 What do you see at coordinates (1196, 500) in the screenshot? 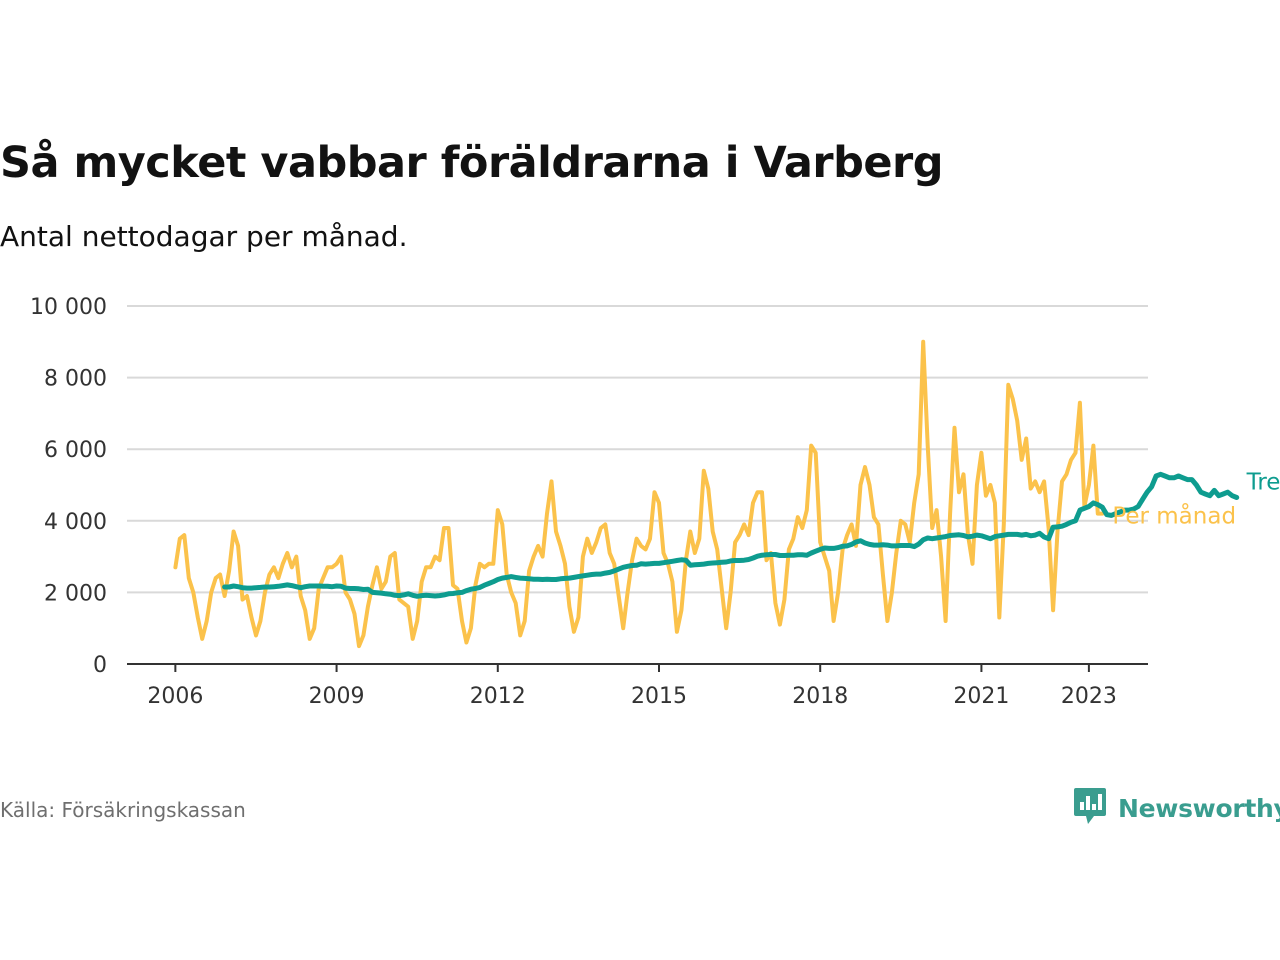
I see `series-labels: Per månad Trend` at bounding box center [1196, 500].